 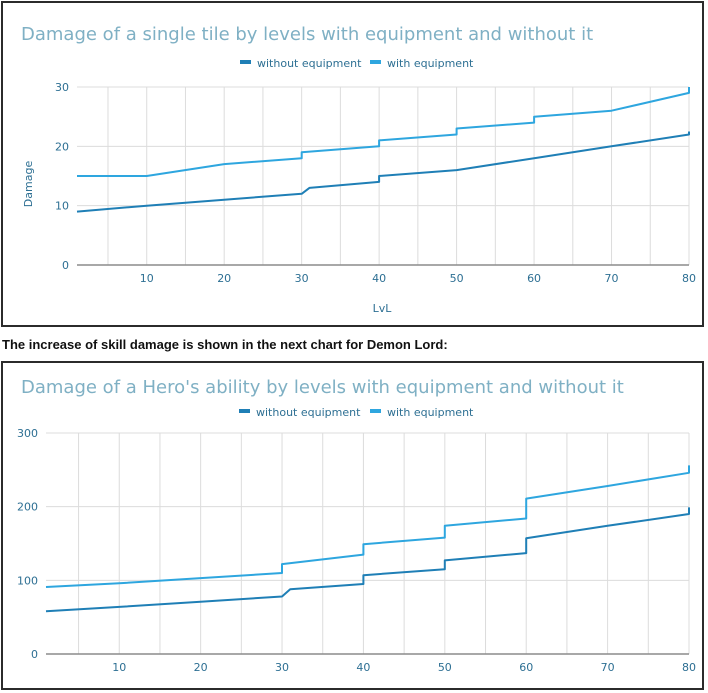 What do you see at coordinates (62, 206) in the screenshot?
I see `y-tick-label: 10` at bounding box center [62, 206].